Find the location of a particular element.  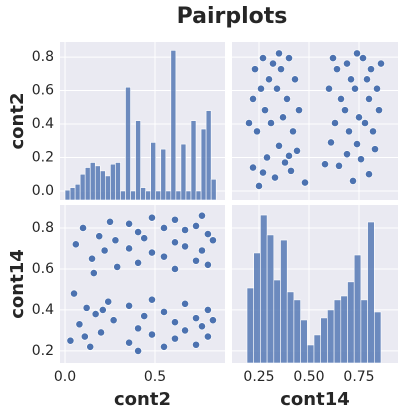

x-tick-label: 0.50 is located at coordinates (308, 377).